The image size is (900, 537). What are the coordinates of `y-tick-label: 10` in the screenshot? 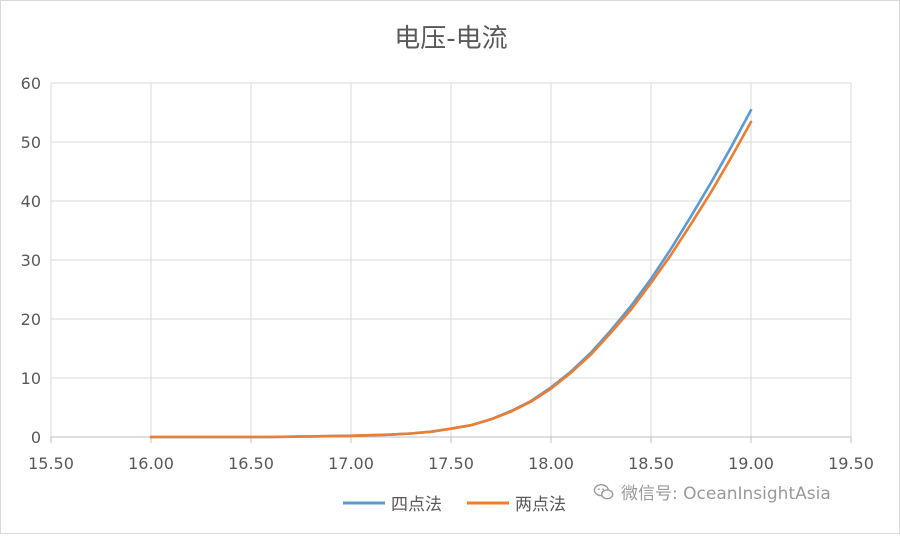 It's located at (31, 378).